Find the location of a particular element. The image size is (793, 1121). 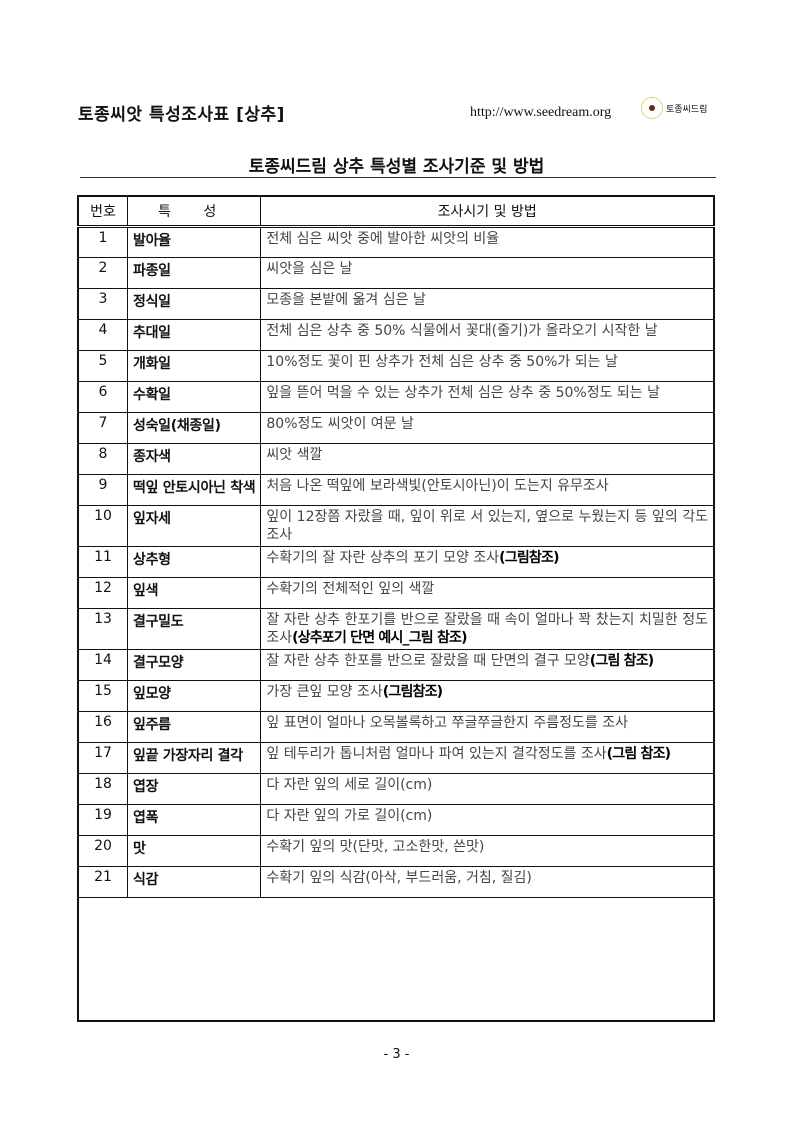

trait-name: 발아율 is located at coordinates (194, 242).